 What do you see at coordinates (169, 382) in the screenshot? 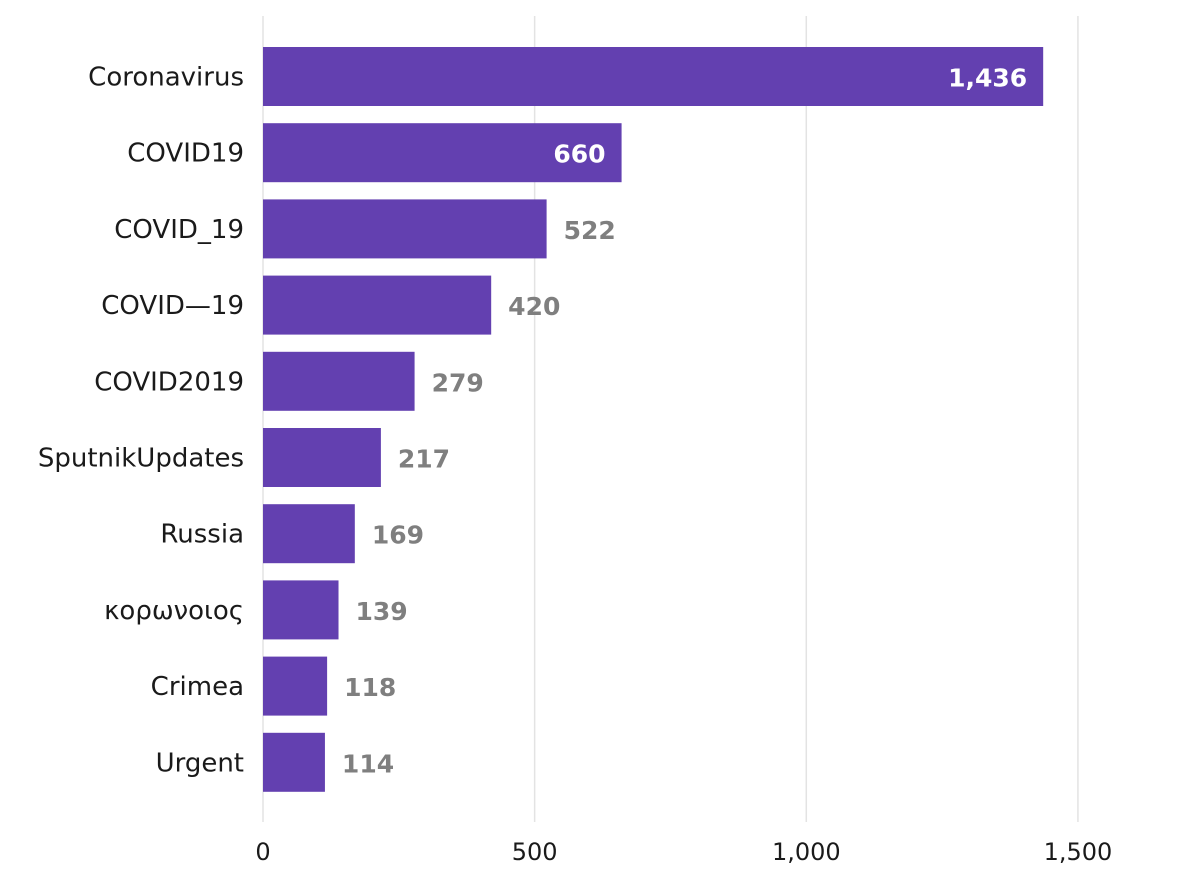
I see `category-label: COVID2019` at bounding box center [169, 382].